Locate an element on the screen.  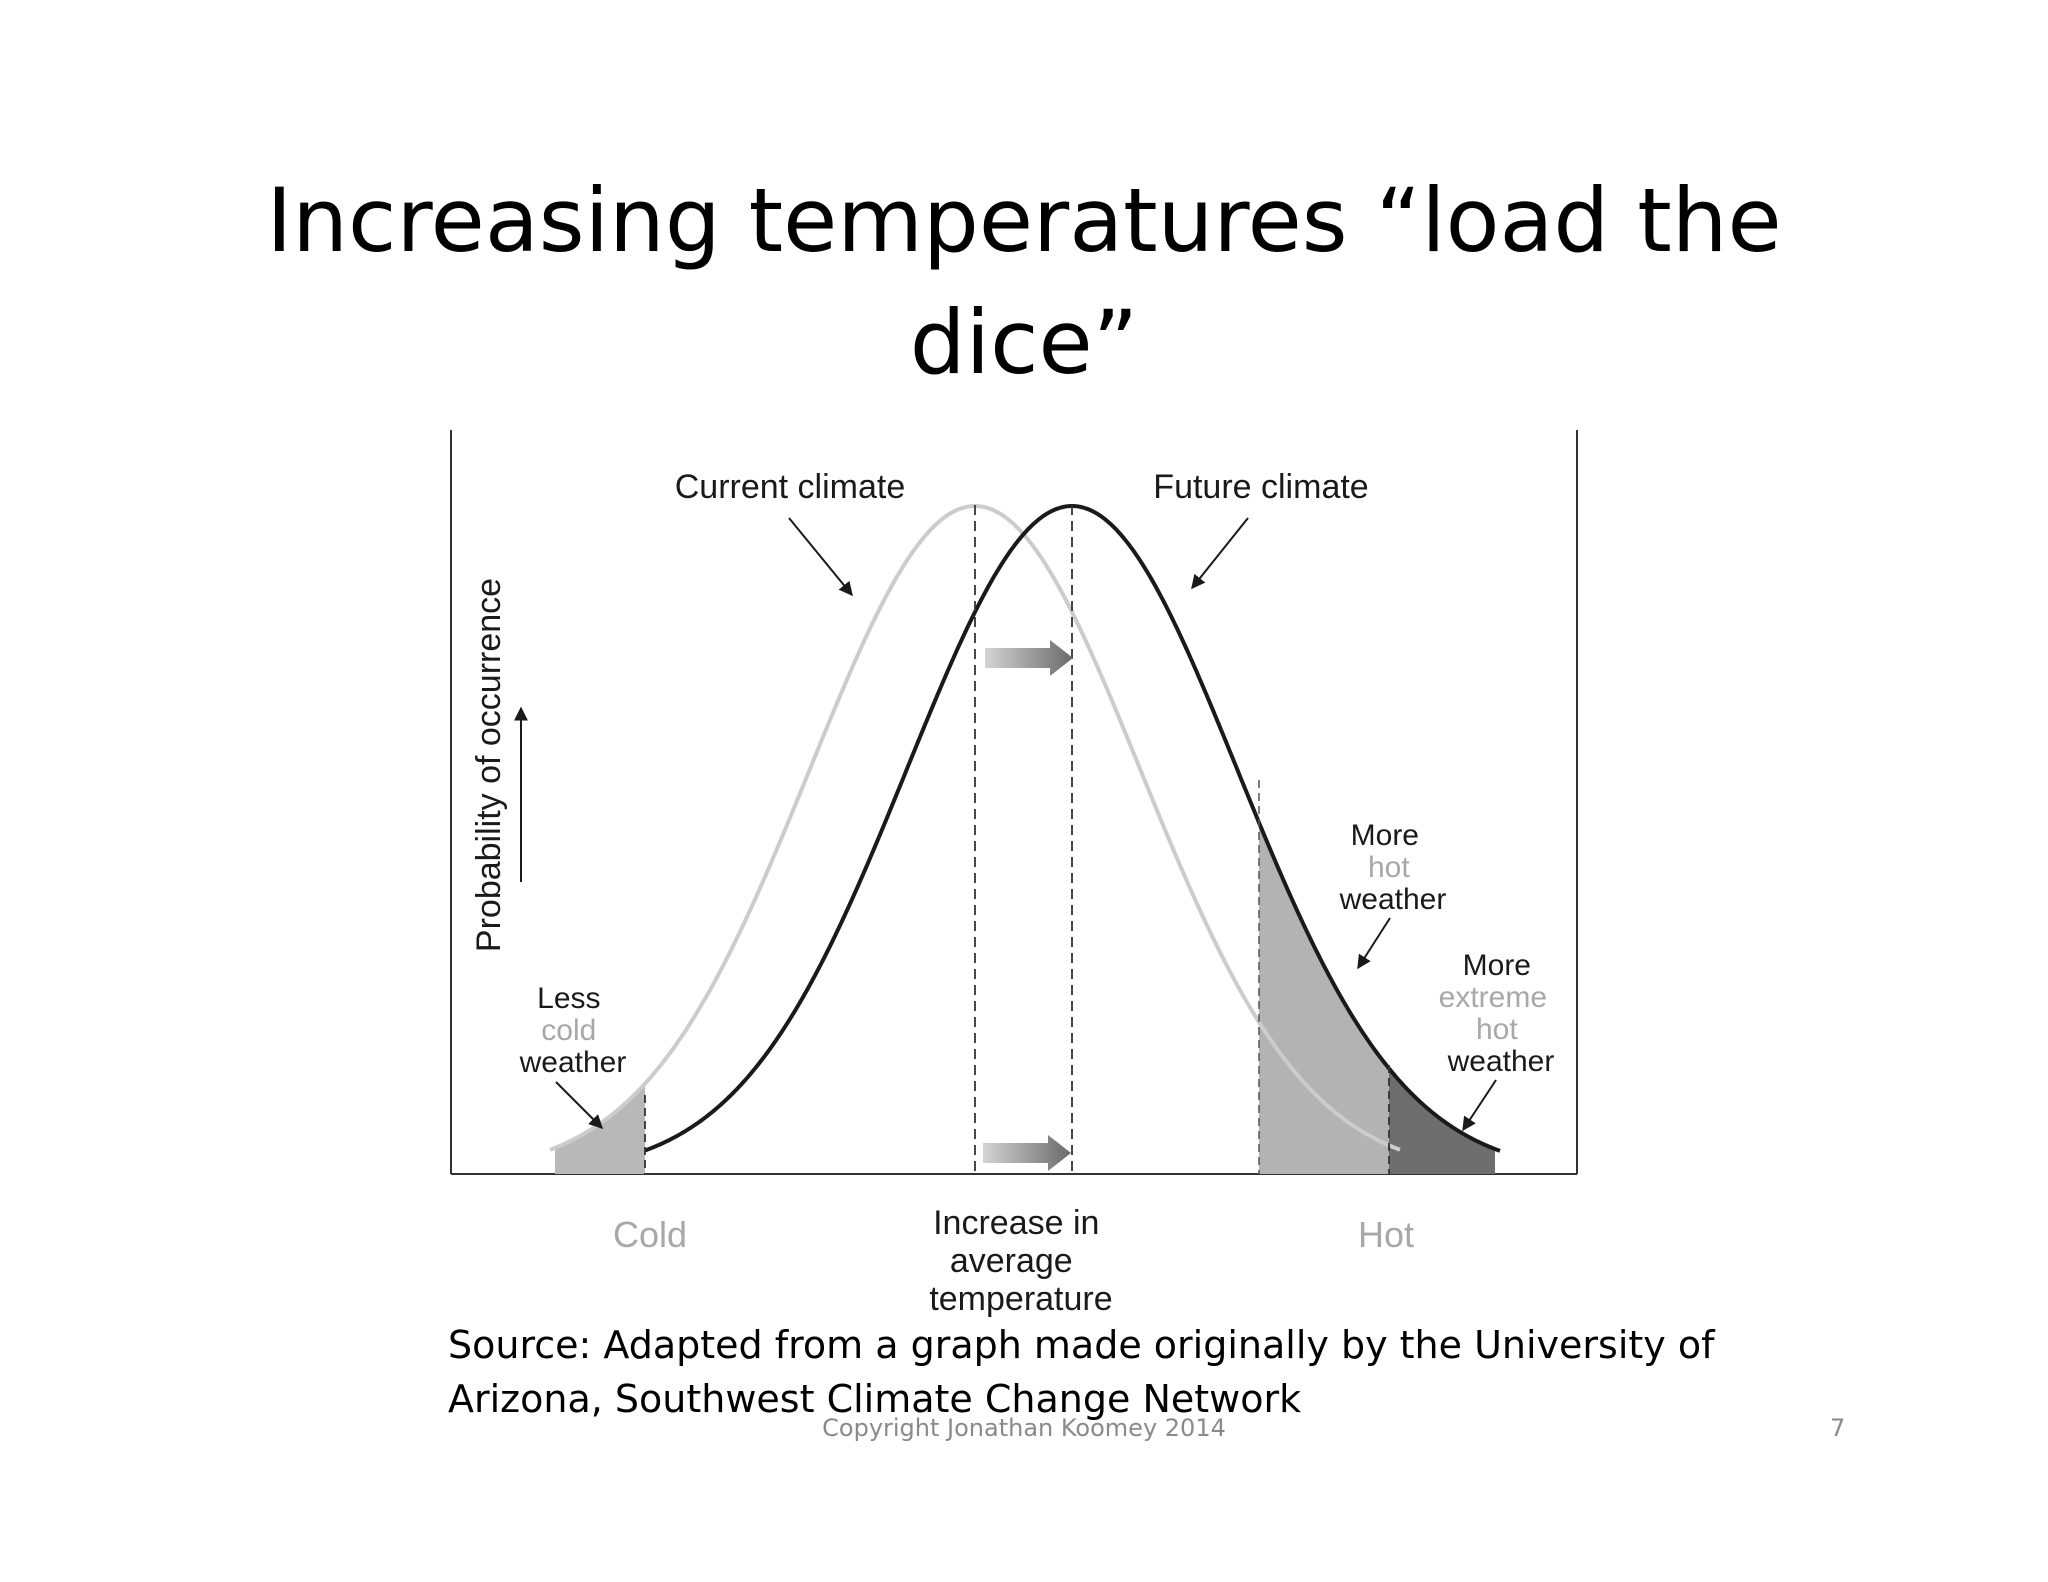
slide-title-line-2: dice” is located at coordinates (1024, 342).